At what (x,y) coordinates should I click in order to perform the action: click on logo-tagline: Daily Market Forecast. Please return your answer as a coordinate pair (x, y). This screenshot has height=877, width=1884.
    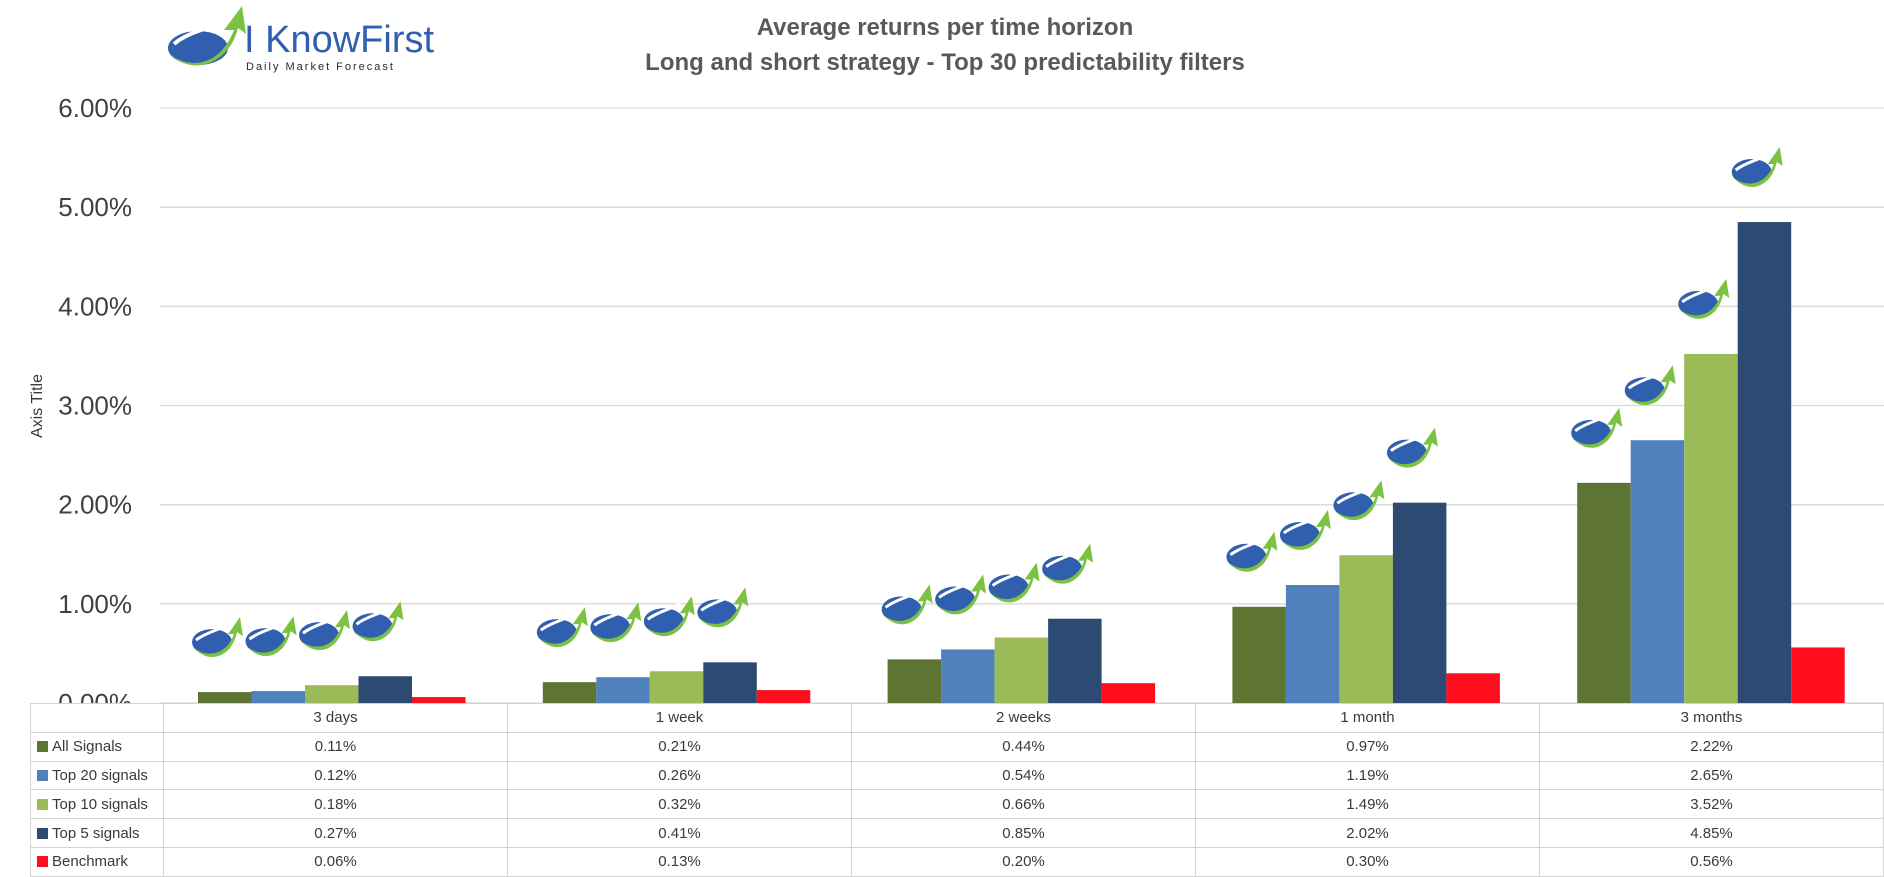
    Looking at the image, I should click on (320, 67).